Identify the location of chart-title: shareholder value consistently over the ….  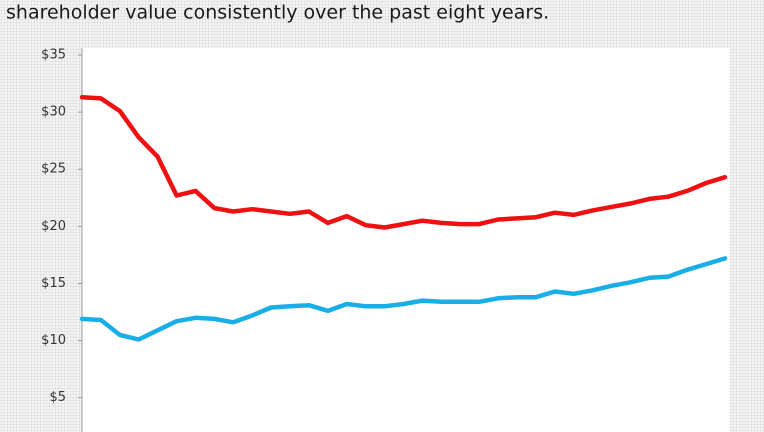
(277, 13).